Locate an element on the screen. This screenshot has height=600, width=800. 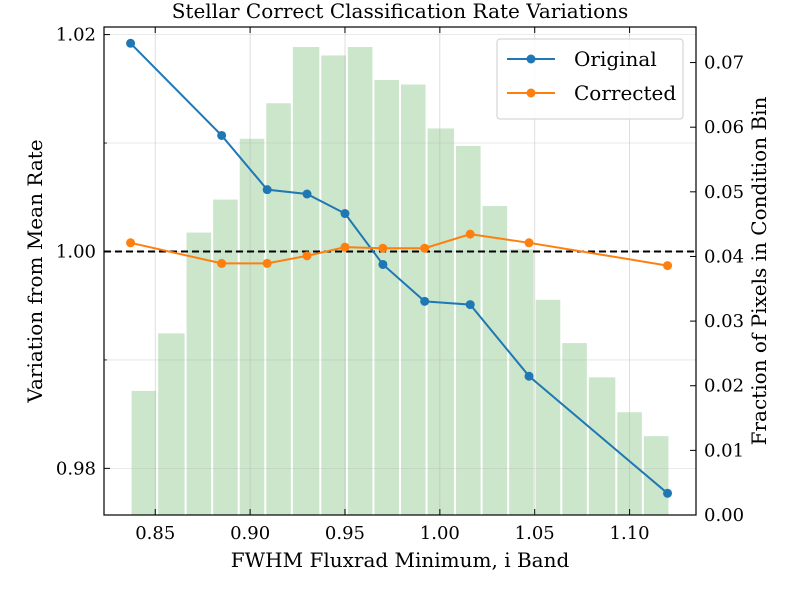
y2-tick-label: 0.00 is located at coordinates (724, 515).